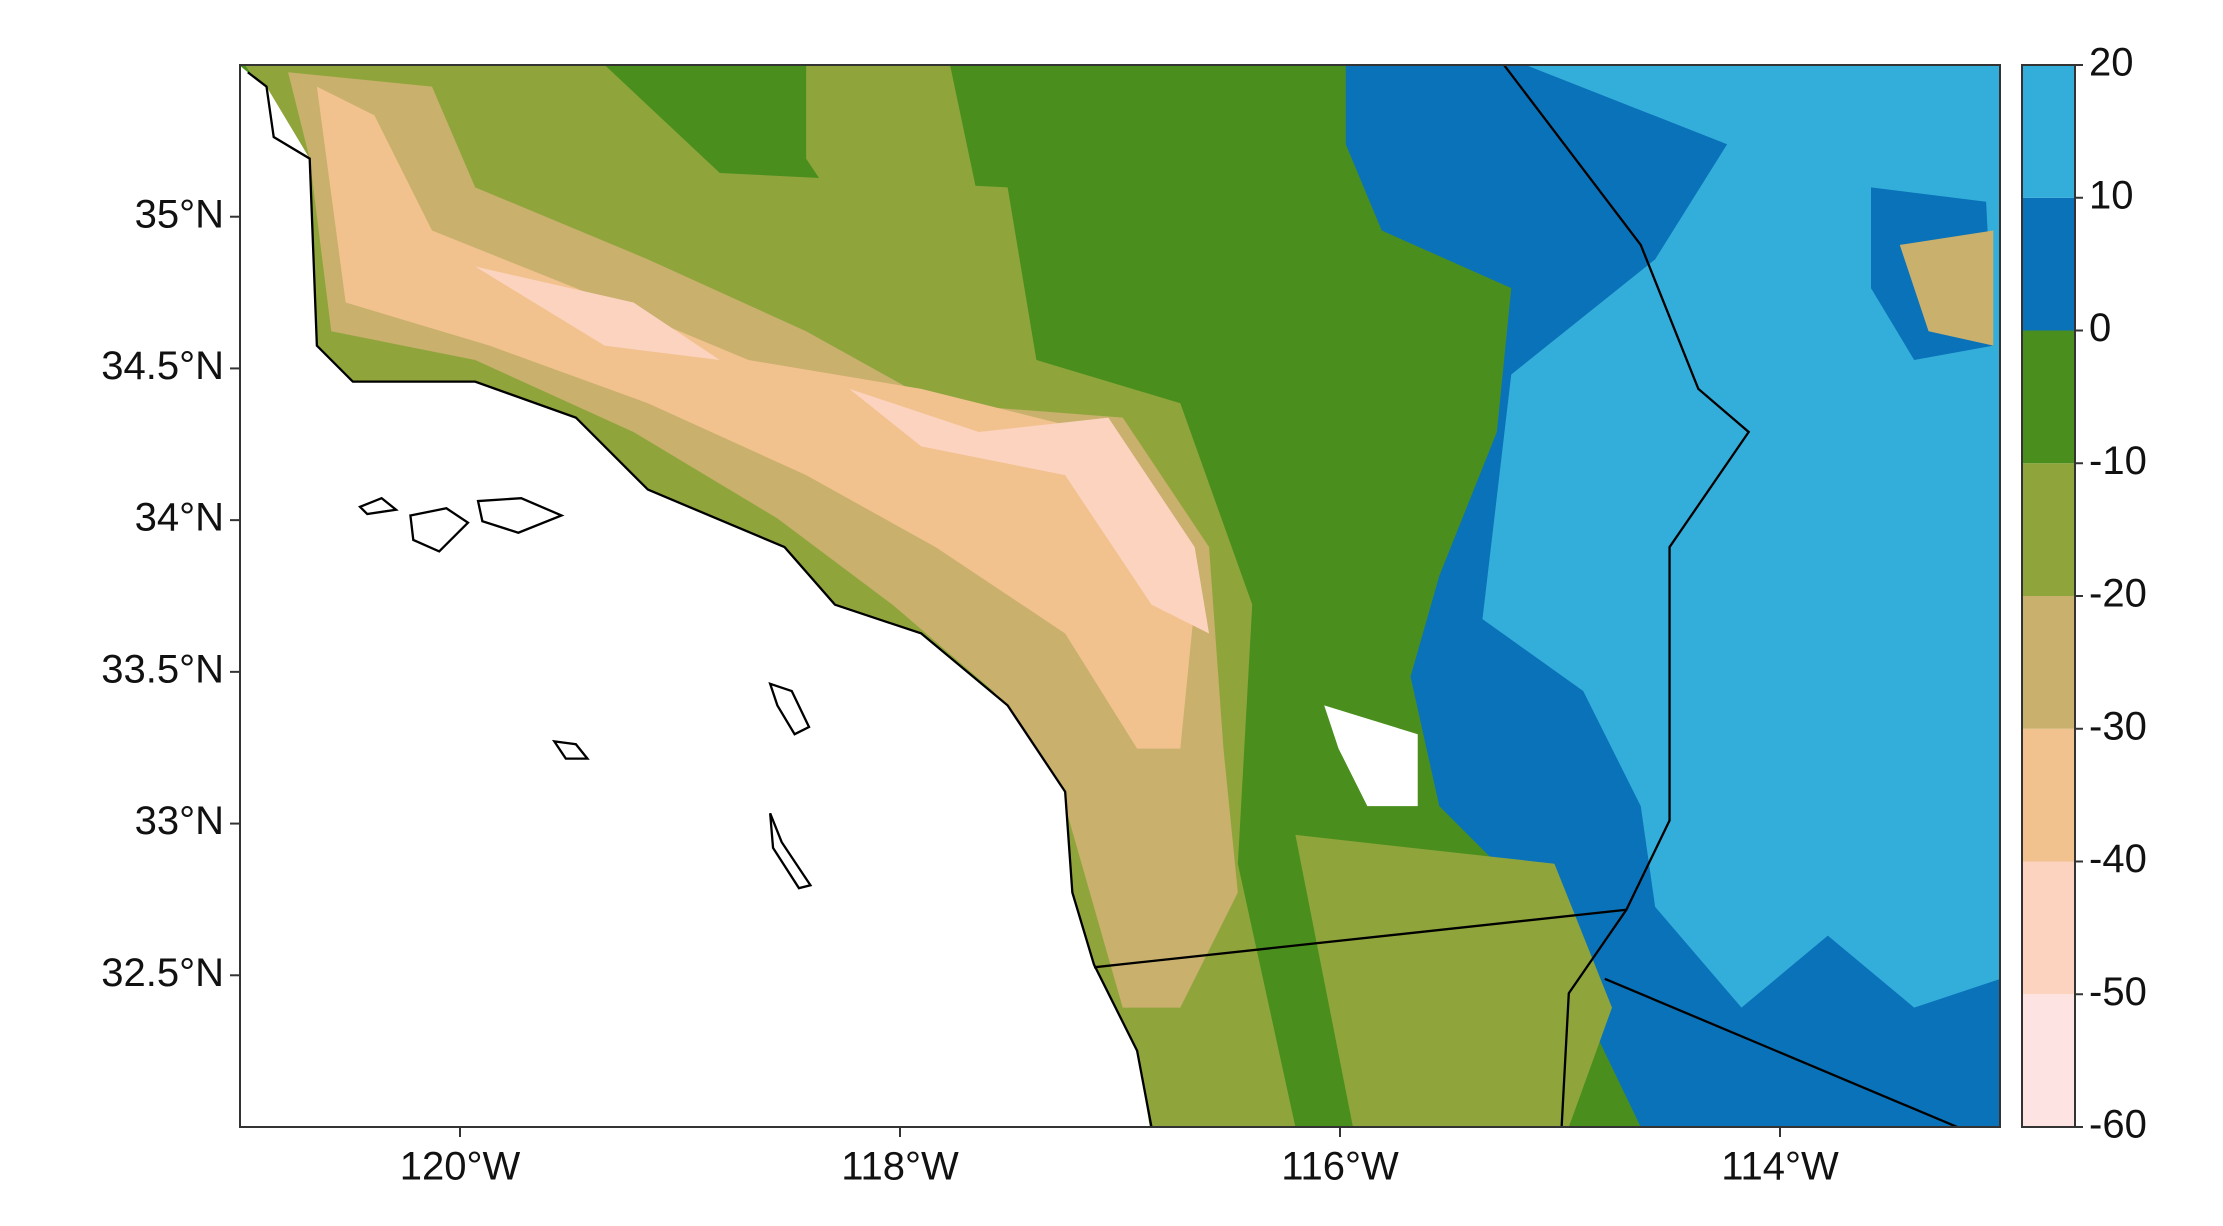 The width and height of the screenshot is (2223, 1226). What do you see at coordinates (179, 214) in the screenshot?
I see `y-tick-label: 35°N` at bounding box center [179, 214].